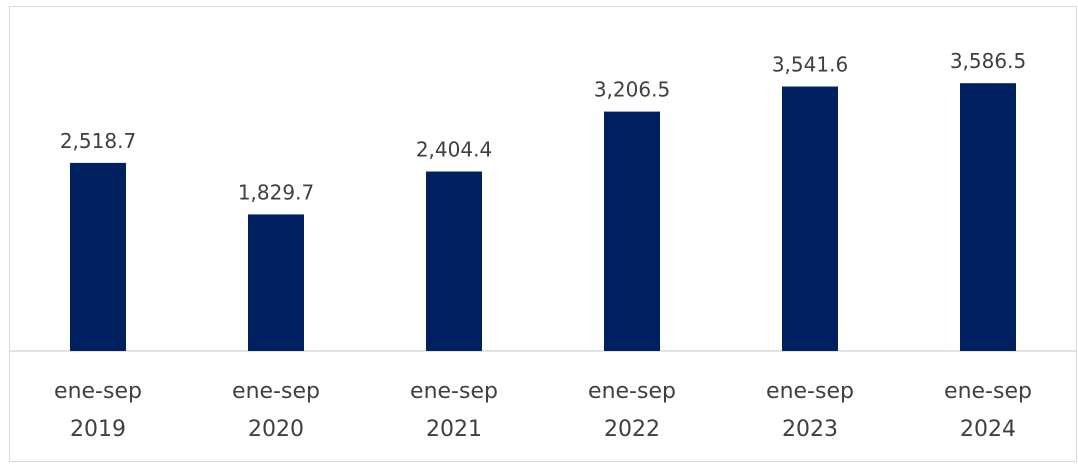 This screenshot has width=1078, height=466. I want to click on x-tick-label-year: 2019, so click(98, 429).